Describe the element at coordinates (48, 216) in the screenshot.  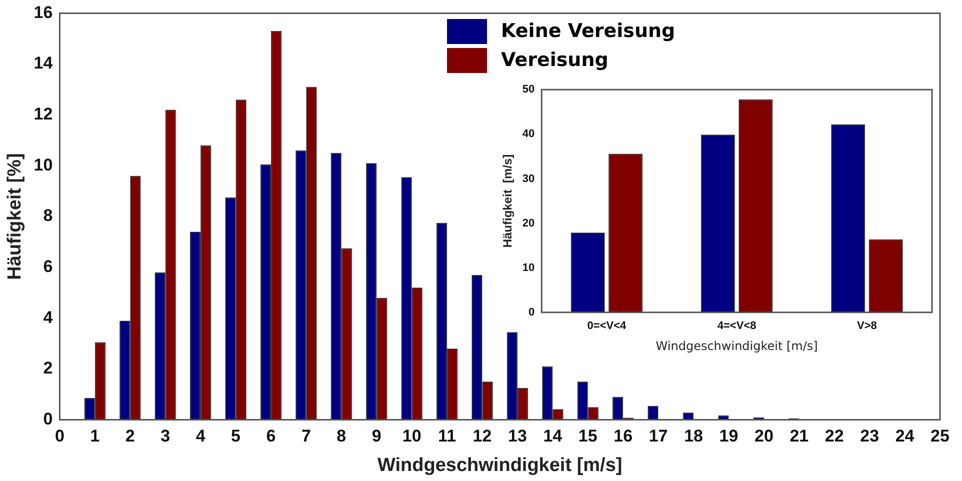
I see `y-tick-label: 8` at that location.